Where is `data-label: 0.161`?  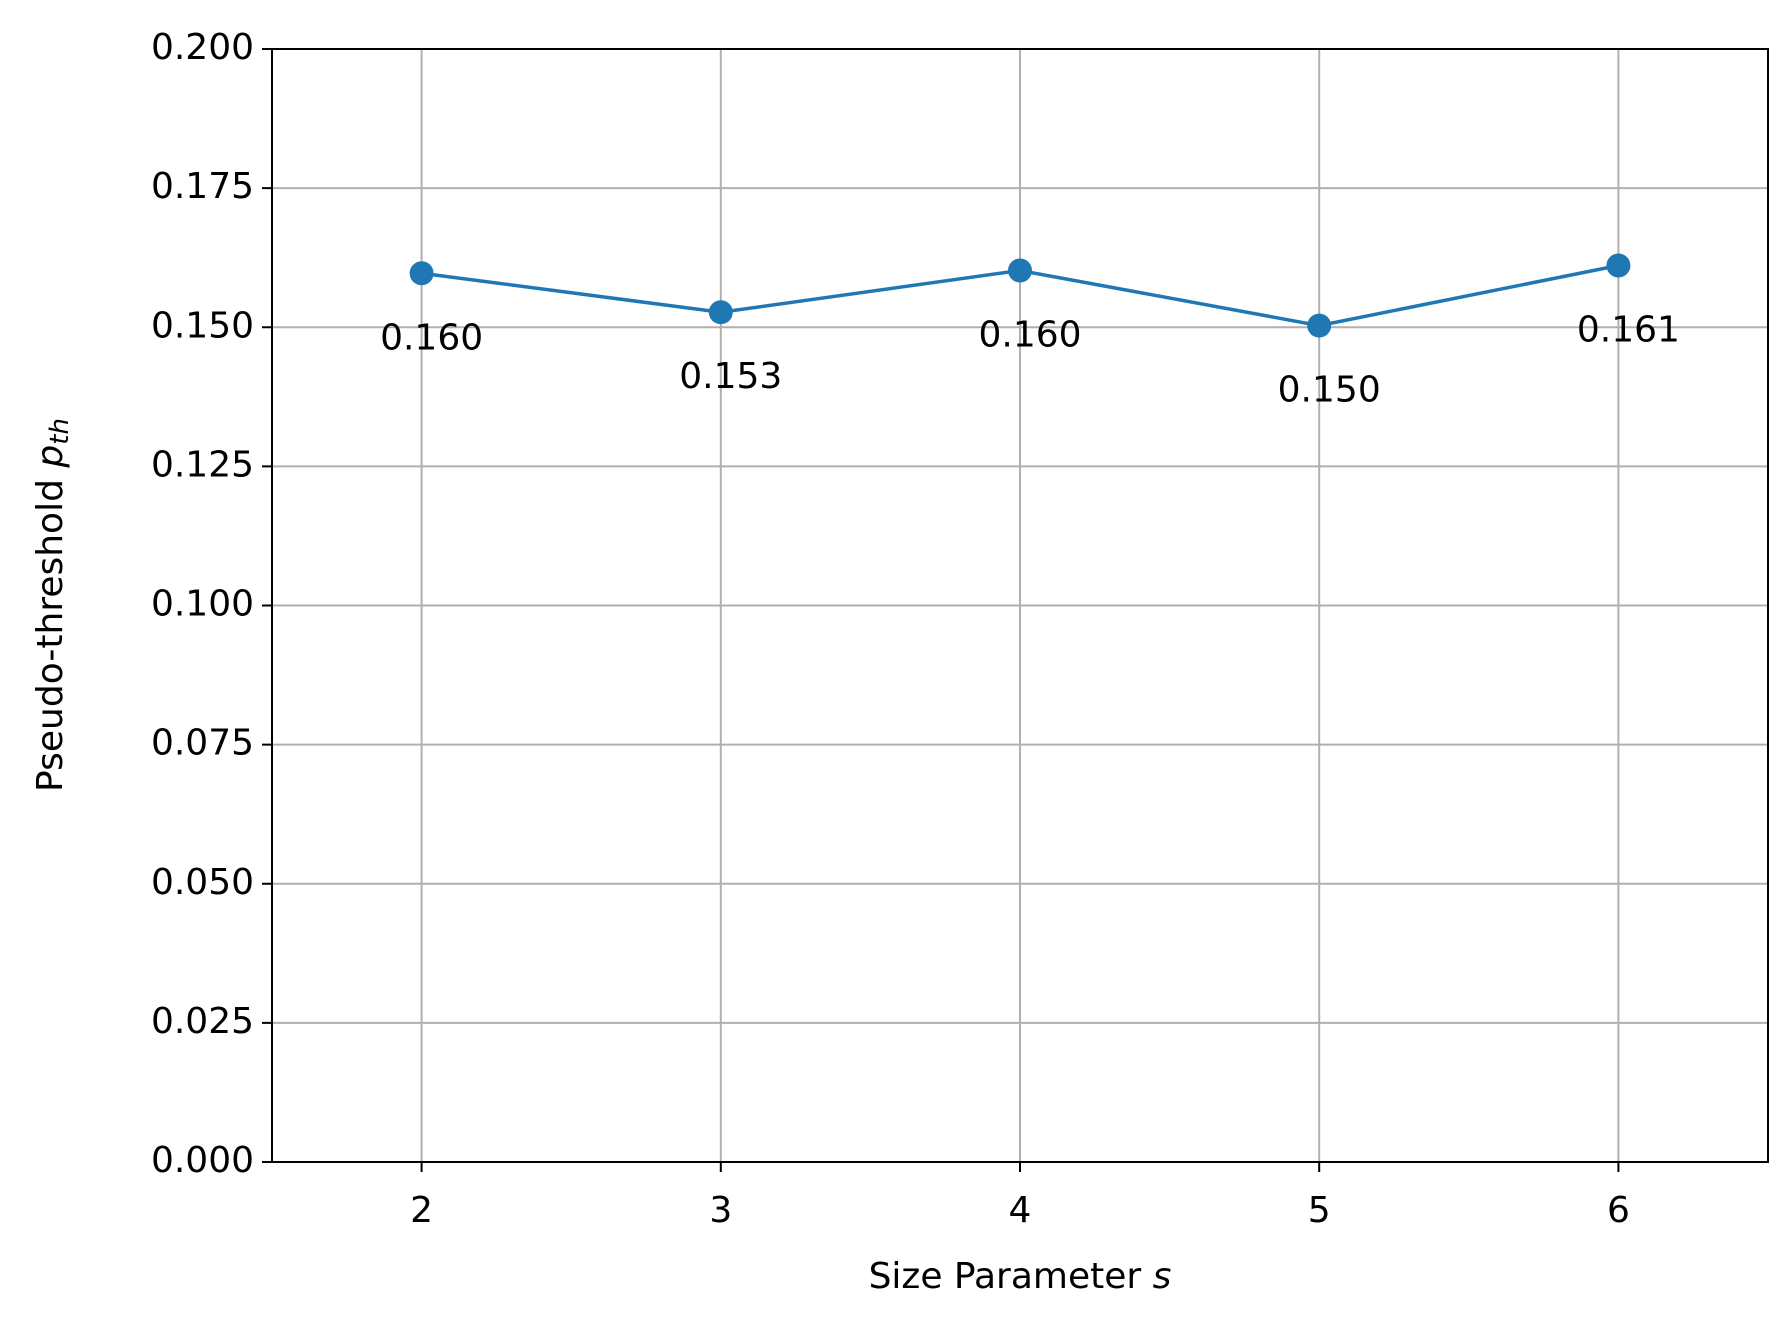
data-label: 0.161 is located at coordinates (1628, 329).